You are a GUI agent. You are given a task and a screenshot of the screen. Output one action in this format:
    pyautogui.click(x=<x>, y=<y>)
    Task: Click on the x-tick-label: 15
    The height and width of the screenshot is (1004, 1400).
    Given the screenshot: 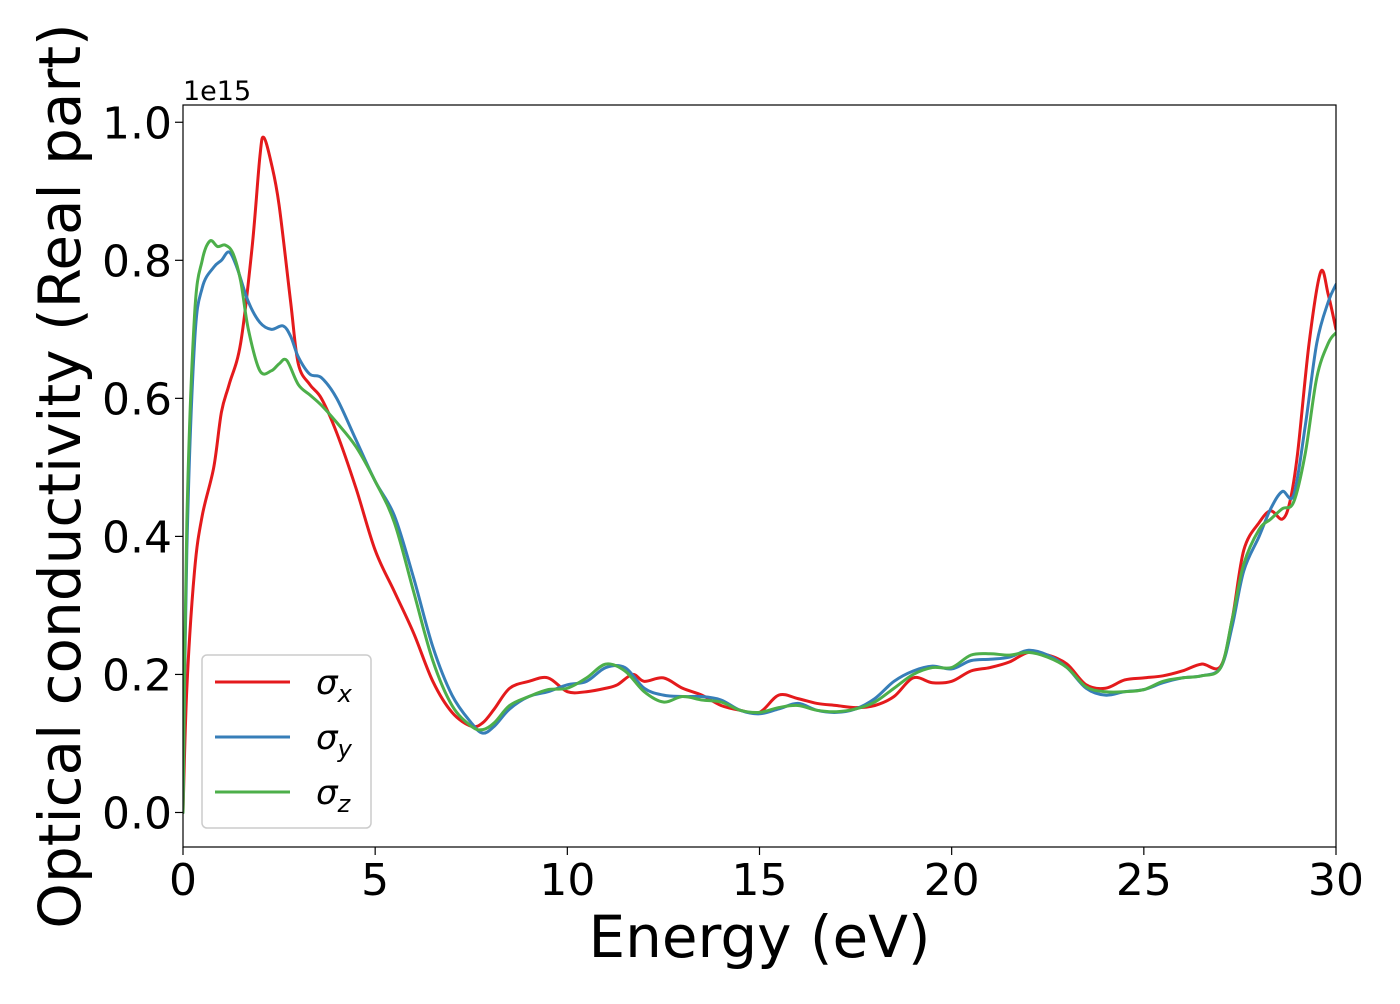 What is the action you would take?
    pyautogui.click(x=760, y=880)
    